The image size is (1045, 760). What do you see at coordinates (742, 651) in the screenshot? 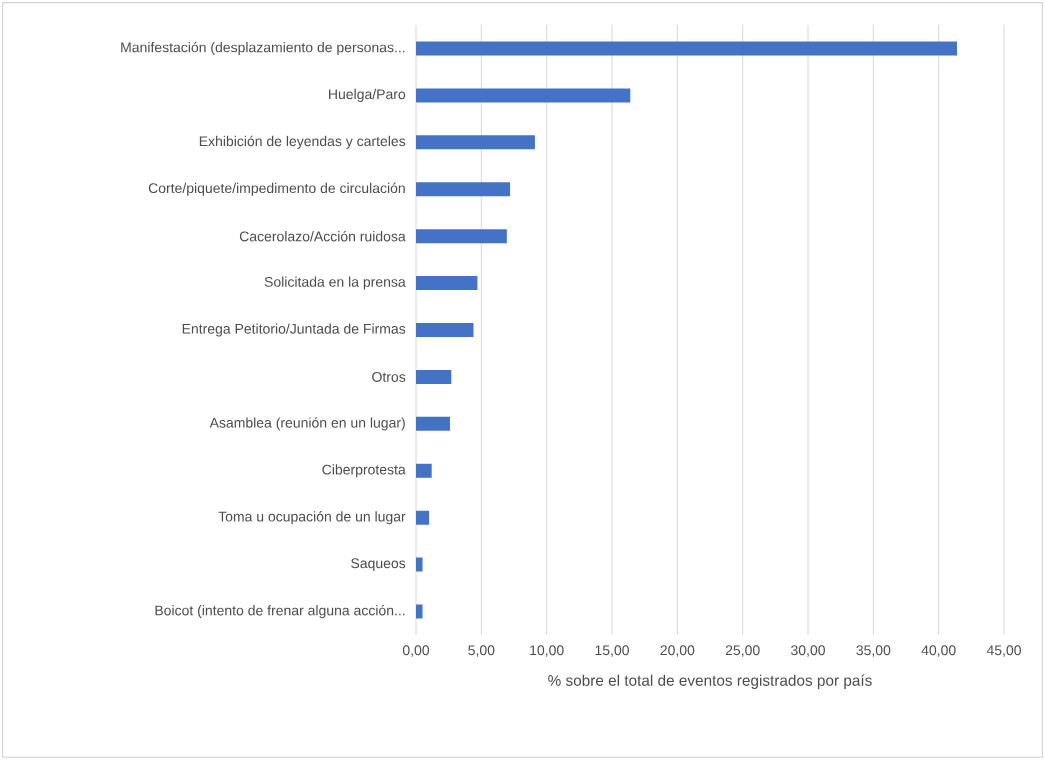
I see `x-tick-label: 25,00` at bounding box center [742, 651].